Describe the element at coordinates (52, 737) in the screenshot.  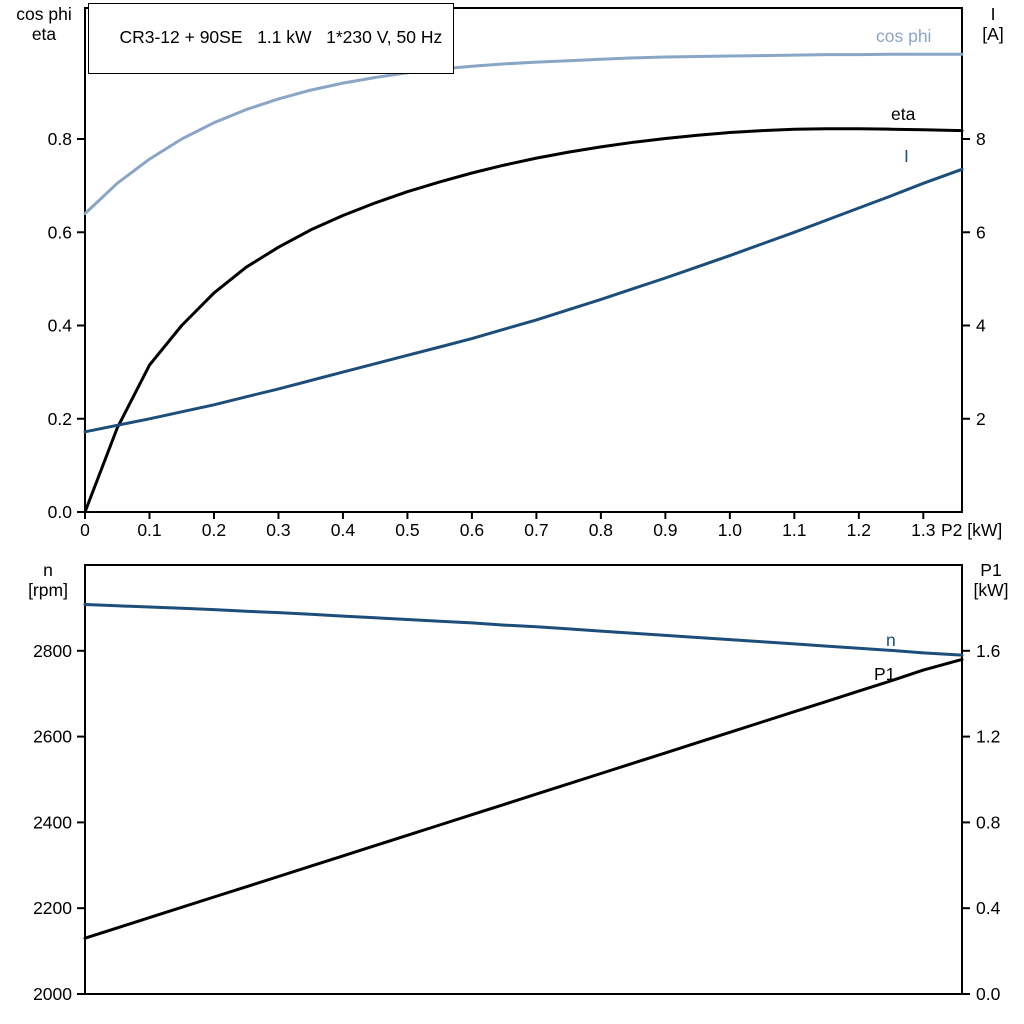
I see `left-tick-label: 2600` at that location.